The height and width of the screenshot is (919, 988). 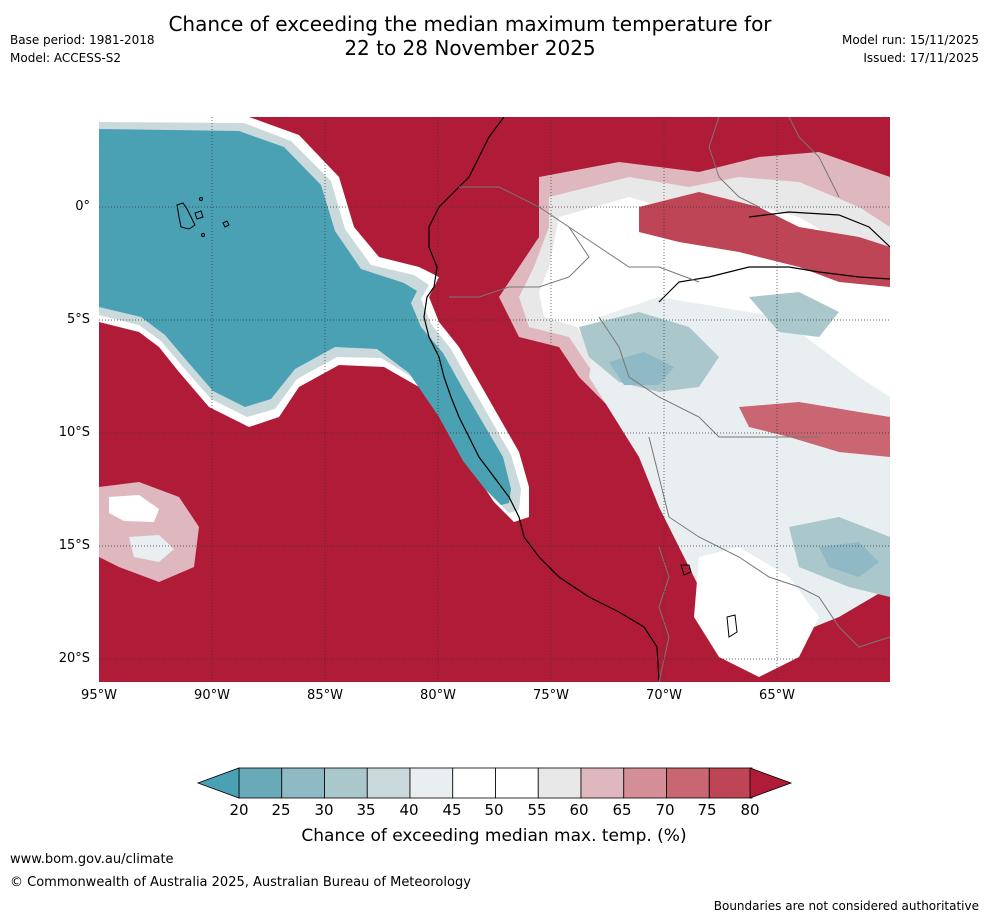 What do you see at coordinates (218, 783) in the screenshot?
I see `colorbar-left-extension` at bounding box center [218, 783].